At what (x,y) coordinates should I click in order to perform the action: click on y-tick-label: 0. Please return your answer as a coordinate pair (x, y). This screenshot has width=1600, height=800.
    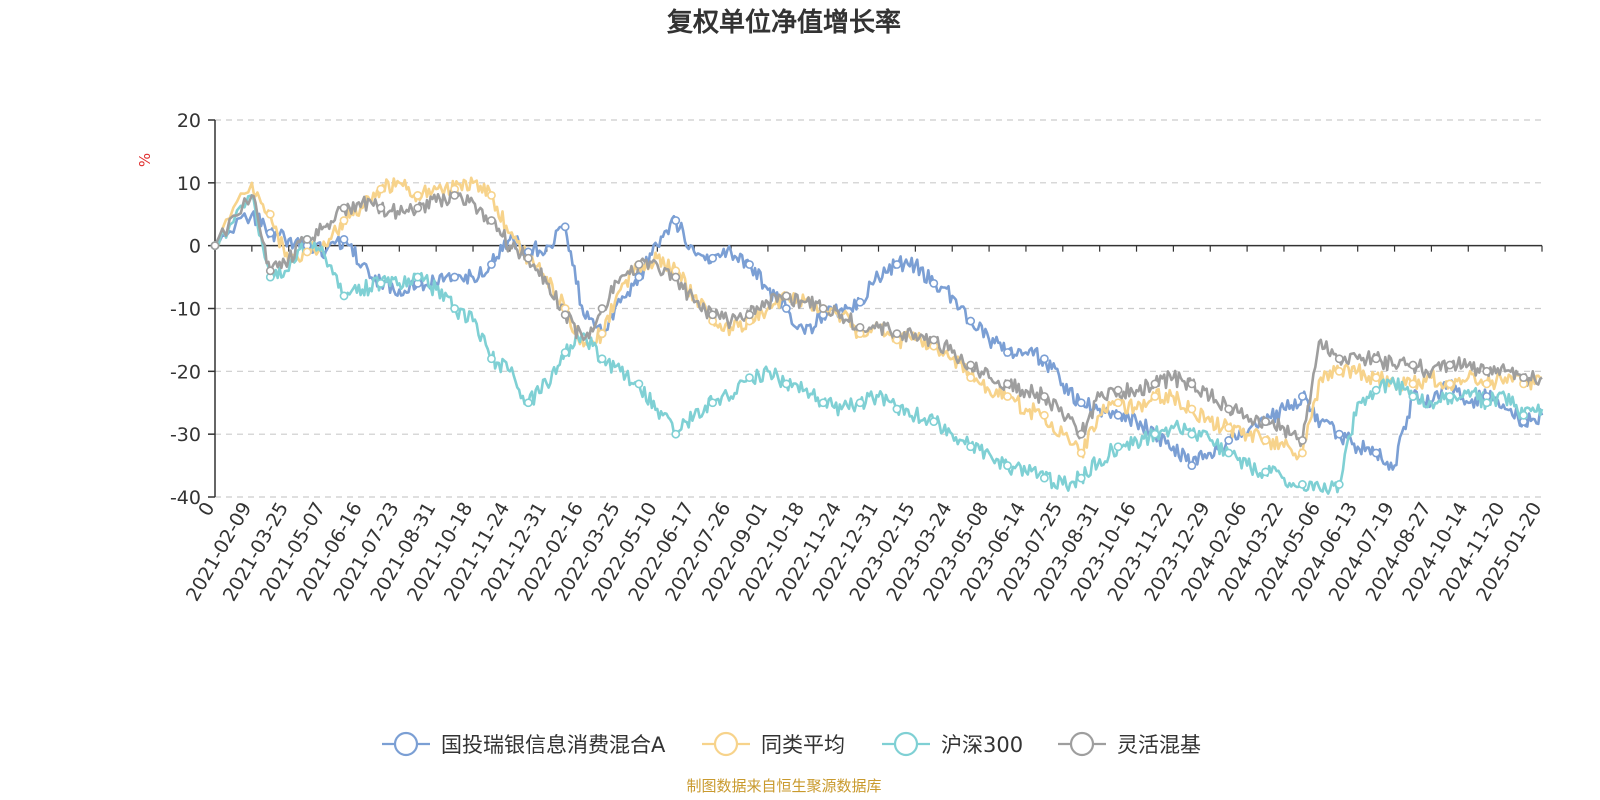
    Looking at the image, I should click on (195, 247).